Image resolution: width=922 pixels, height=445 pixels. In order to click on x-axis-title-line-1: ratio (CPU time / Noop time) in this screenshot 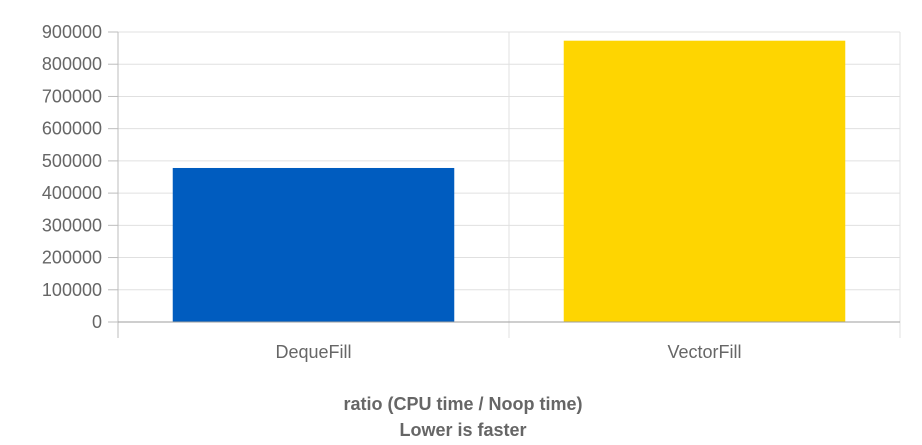, I will do `click(462, 404)`.